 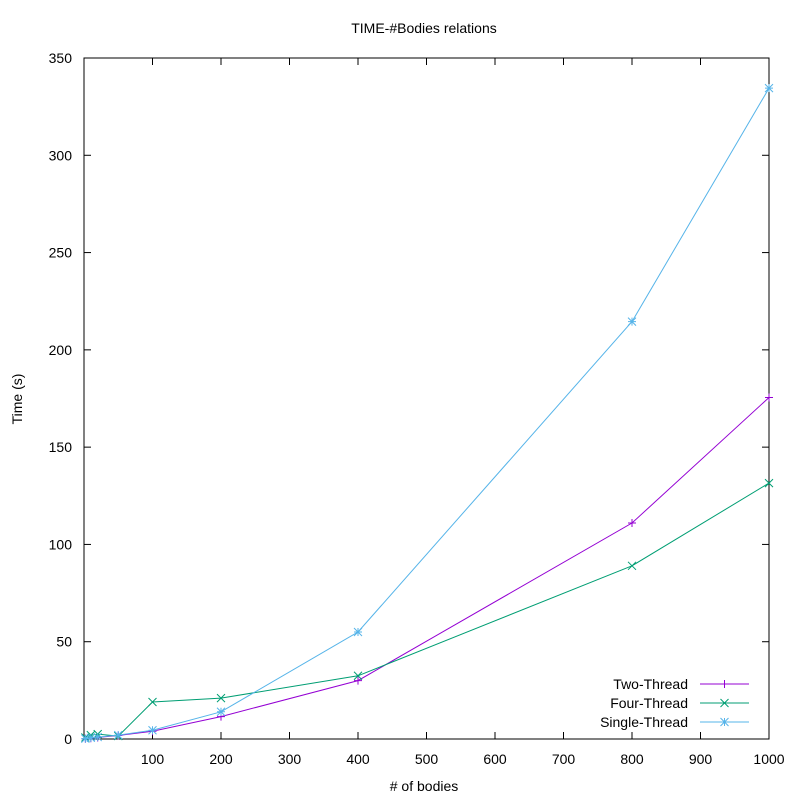 I want to click on legend-label: Two-Thread, so click(x=650, y=684).